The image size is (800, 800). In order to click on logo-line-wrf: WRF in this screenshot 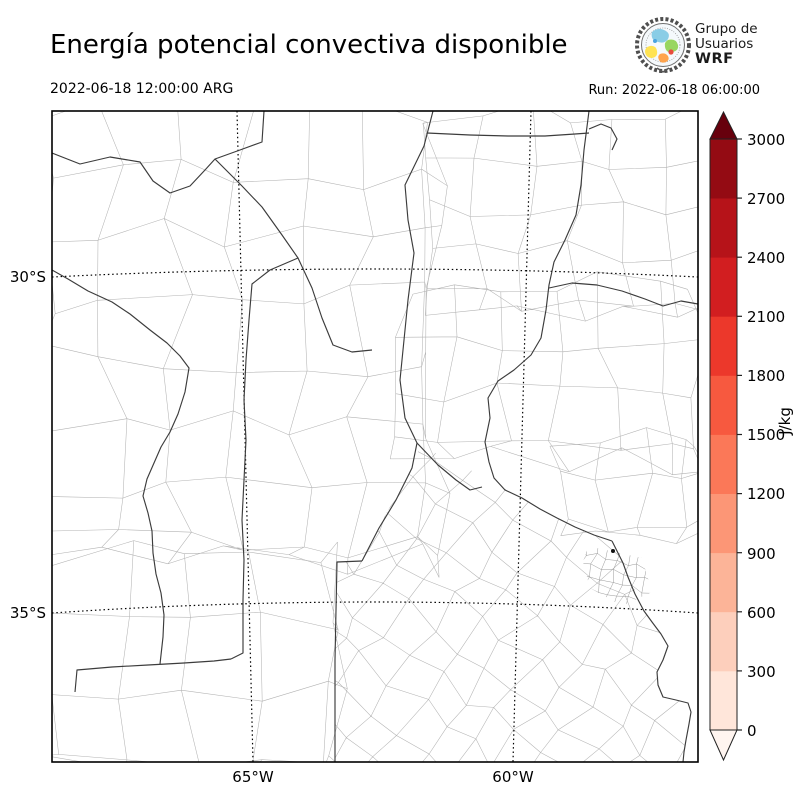, I will do `click(714, 59)`.